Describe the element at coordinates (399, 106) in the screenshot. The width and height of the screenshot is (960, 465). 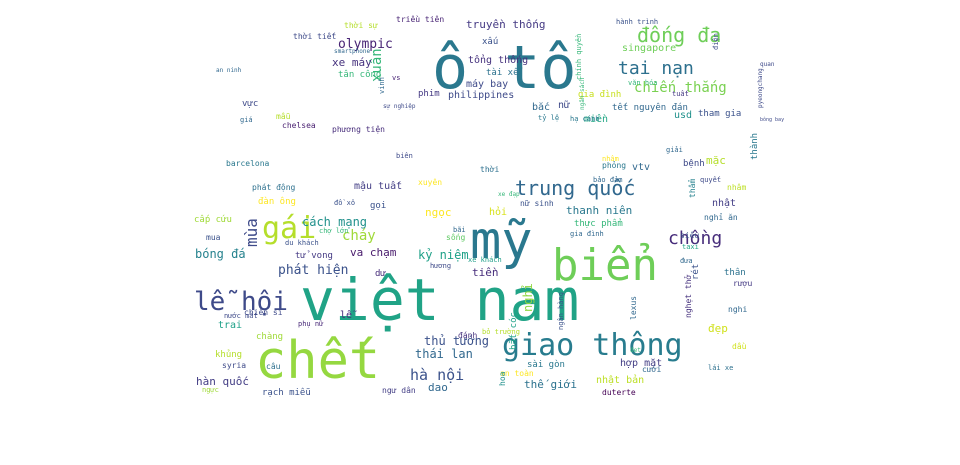
I see `word-su-nghiep: sự nghiệp` at that location.